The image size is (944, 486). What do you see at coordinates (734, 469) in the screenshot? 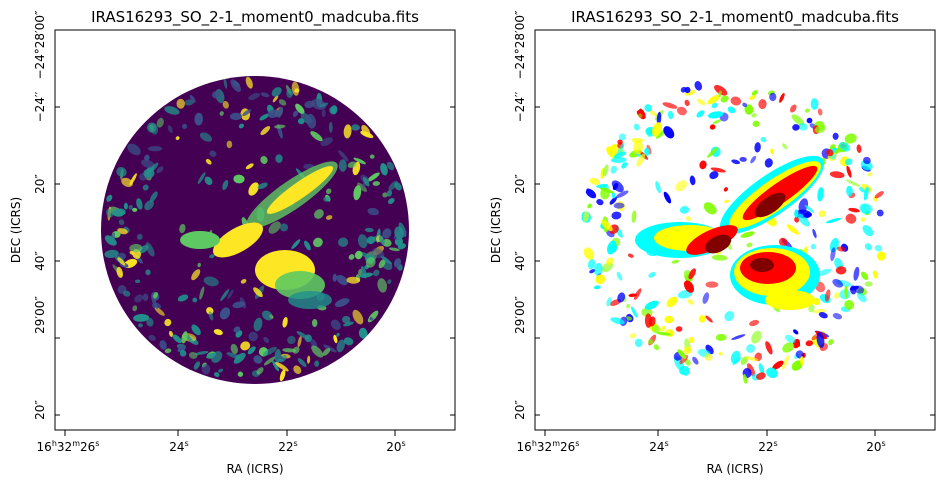
I see `right-xlabel: RA (ICRS)` at bounding box center [734, 469].